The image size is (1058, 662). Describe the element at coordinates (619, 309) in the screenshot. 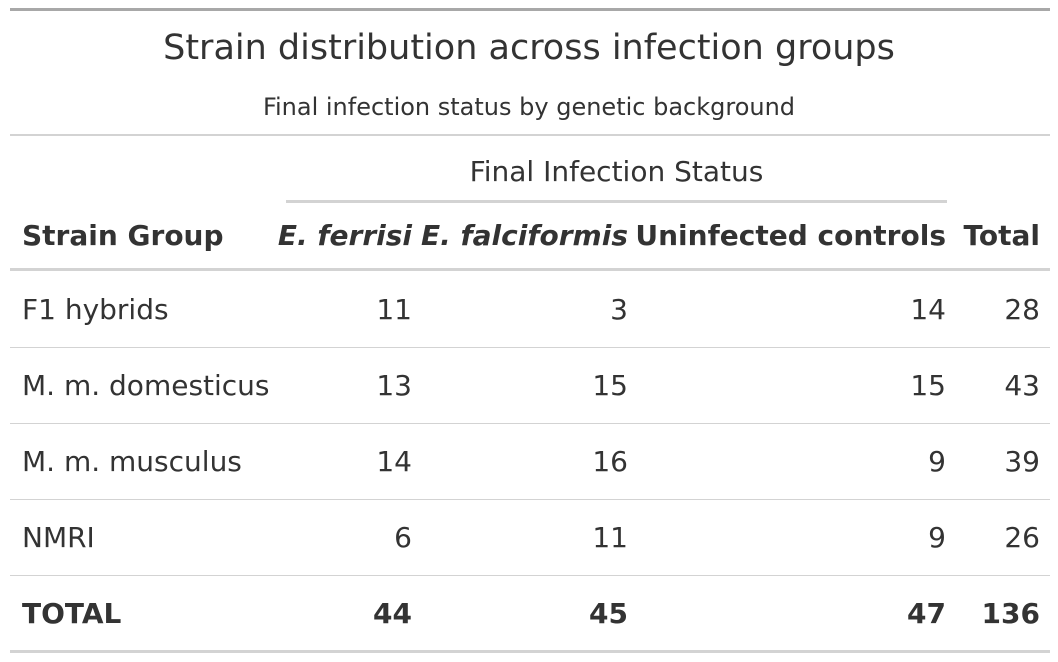

I see `row-f1-falciformis: 3` at that location.